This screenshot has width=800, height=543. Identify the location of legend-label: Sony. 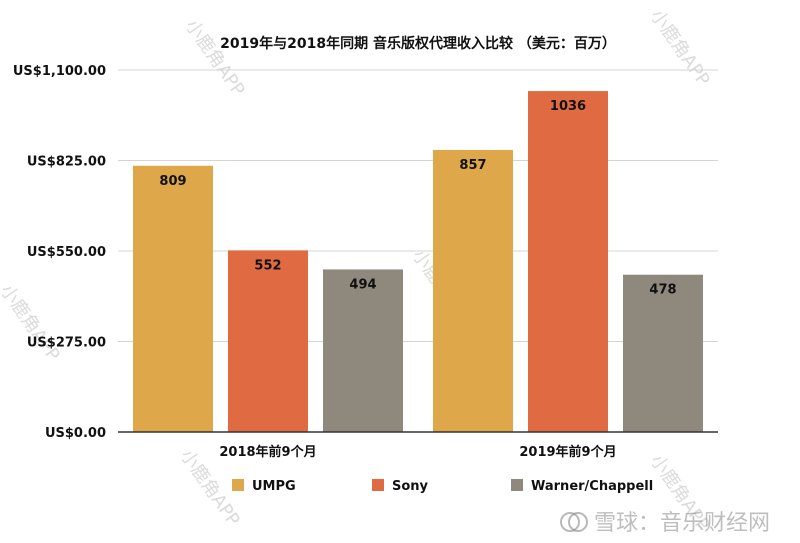
(410, 486).